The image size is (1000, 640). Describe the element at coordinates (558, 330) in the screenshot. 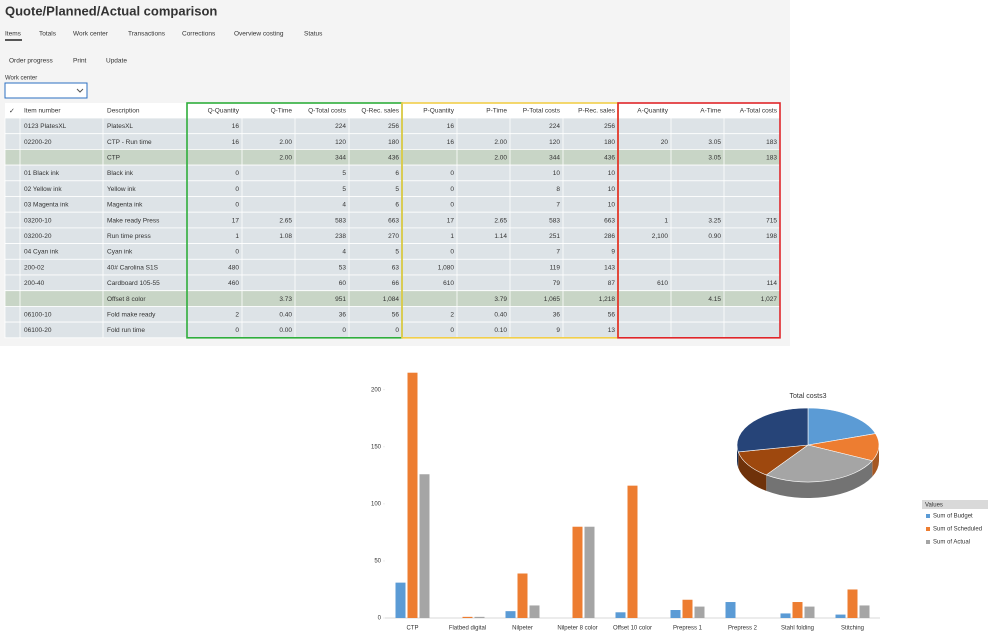

I see `table-cell: 9` at that location.